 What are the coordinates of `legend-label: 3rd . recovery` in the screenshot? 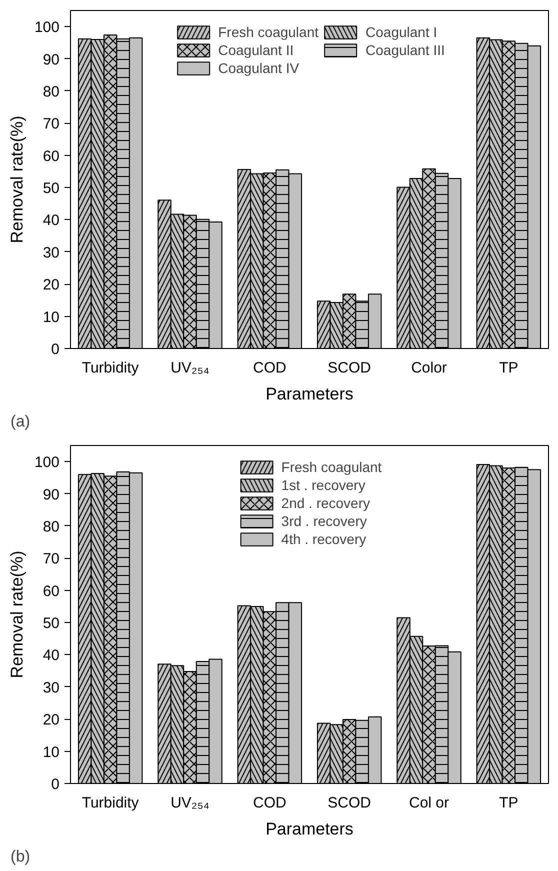 It's located at (324, 521).